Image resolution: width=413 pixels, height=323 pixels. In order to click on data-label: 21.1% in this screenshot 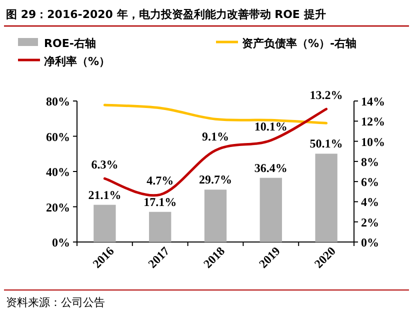, I will do `click(105, 195)`.